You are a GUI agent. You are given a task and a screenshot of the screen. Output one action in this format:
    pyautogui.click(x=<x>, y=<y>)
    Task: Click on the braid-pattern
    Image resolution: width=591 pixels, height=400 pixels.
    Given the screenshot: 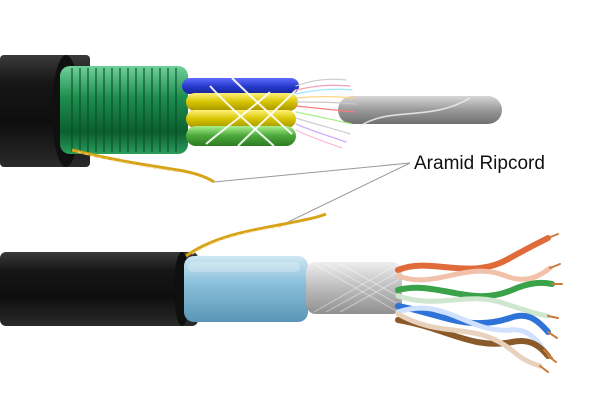 What is the action you would take?
    pyautogui.click(x=356, y=288)
    